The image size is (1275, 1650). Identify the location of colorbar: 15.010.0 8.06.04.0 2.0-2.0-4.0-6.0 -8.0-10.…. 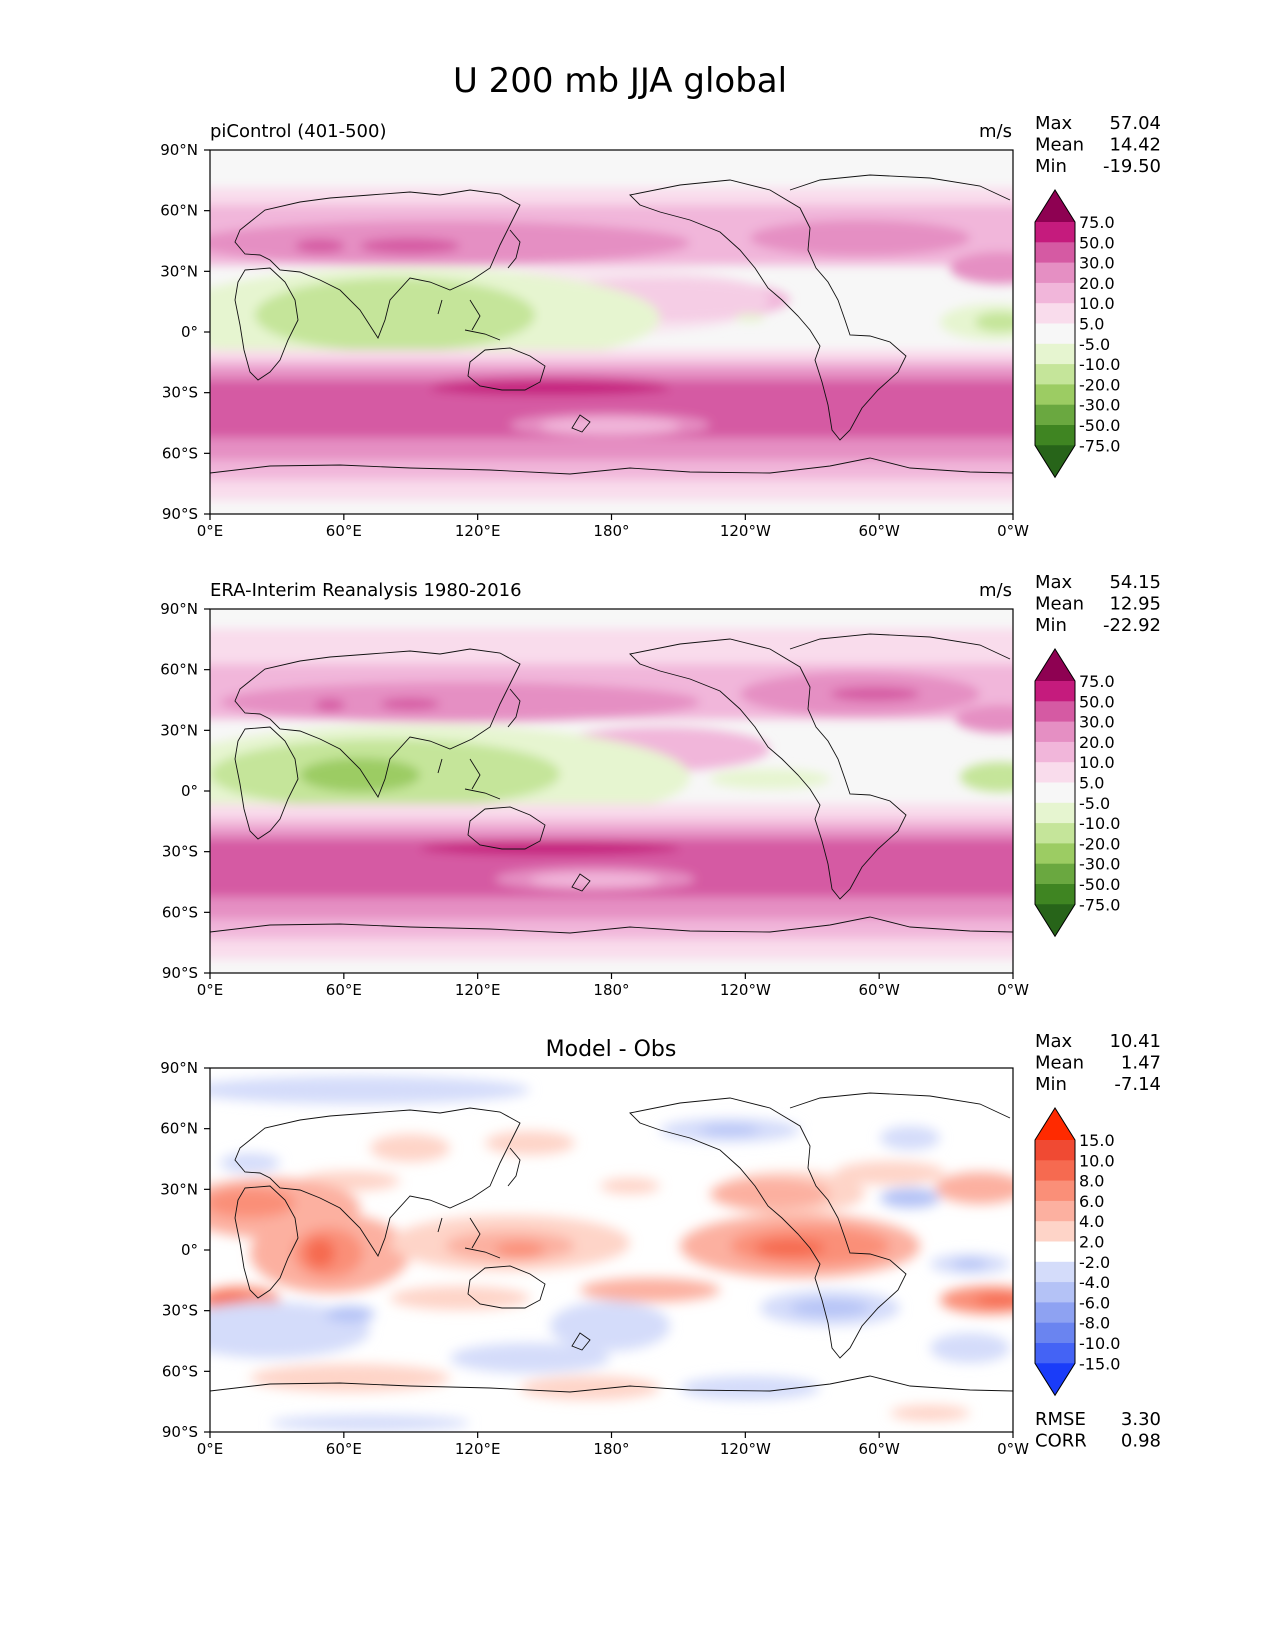
(1077, 1252).